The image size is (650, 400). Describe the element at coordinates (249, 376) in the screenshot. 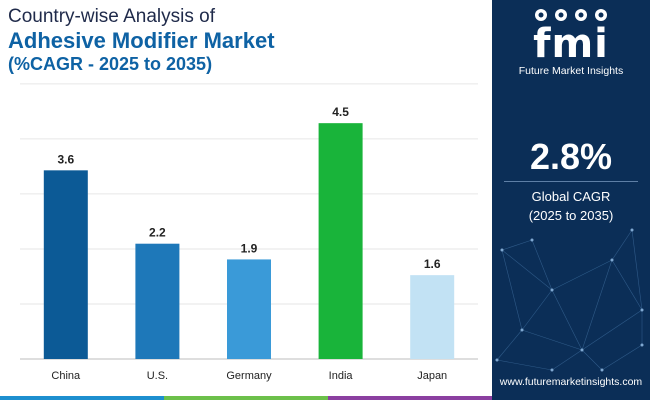

I see `category-label: Germany` at that location.